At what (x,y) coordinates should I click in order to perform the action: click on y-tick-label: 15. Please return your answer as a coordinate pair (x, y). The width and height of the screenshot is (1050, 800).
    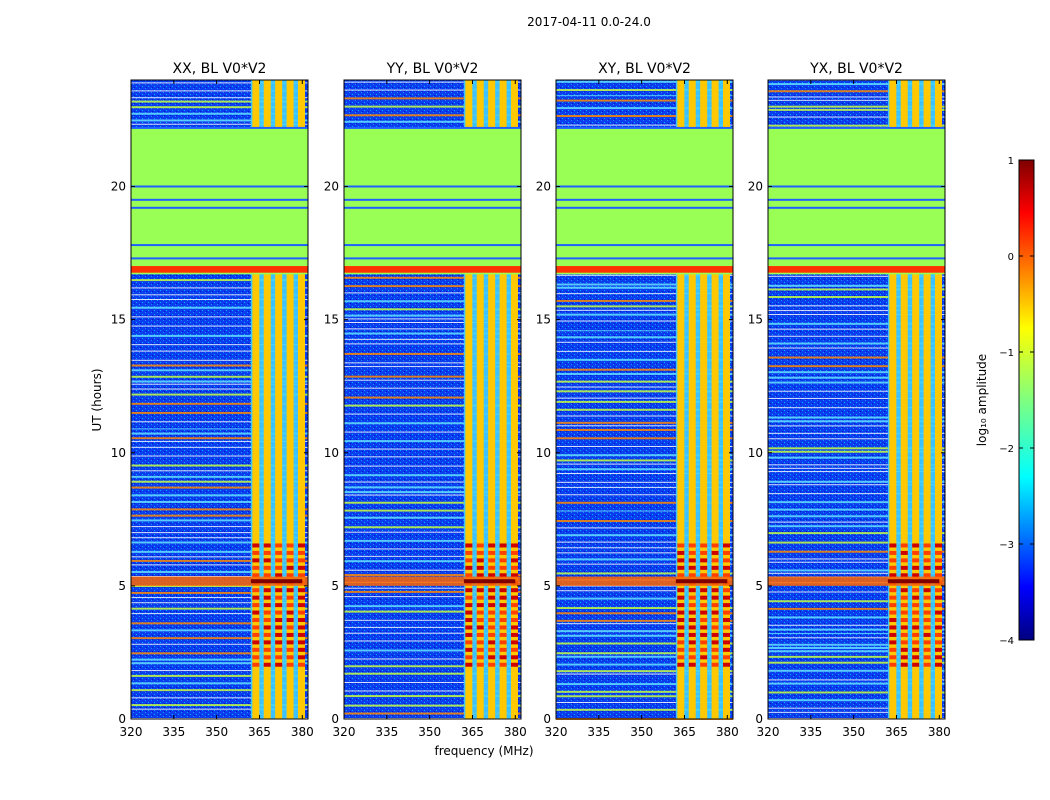
    Looking at the image, I should click on (118, 320).